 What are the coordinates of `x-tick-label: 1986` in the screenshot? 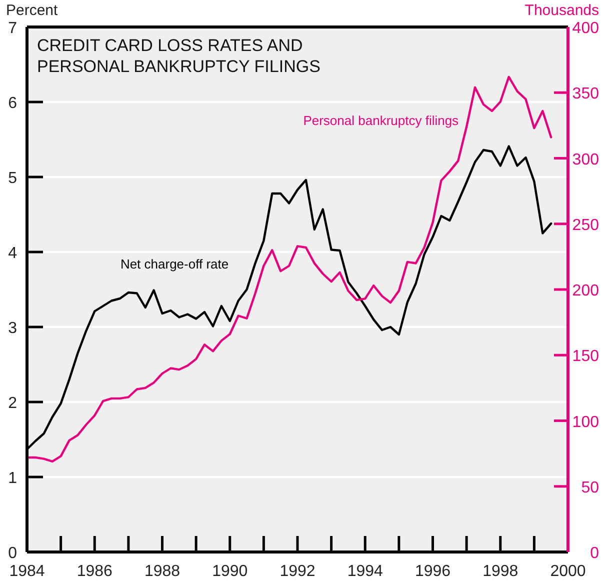 It's located at (94, 571).